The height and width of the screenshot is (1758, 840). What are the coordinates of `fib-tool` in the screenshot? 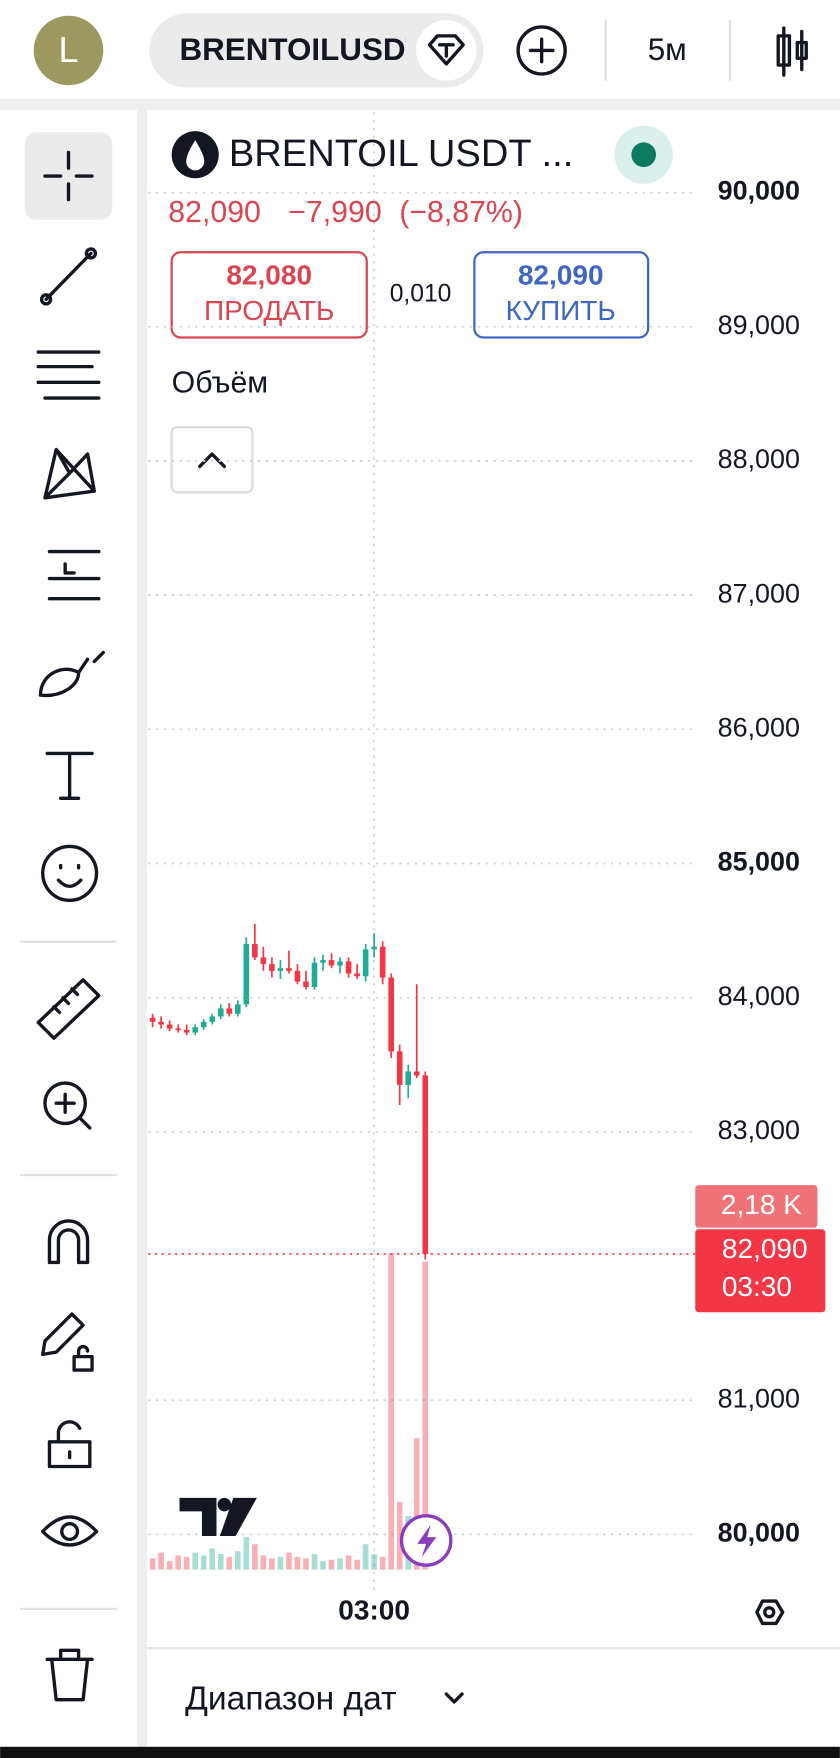 It's located at (68, 375).